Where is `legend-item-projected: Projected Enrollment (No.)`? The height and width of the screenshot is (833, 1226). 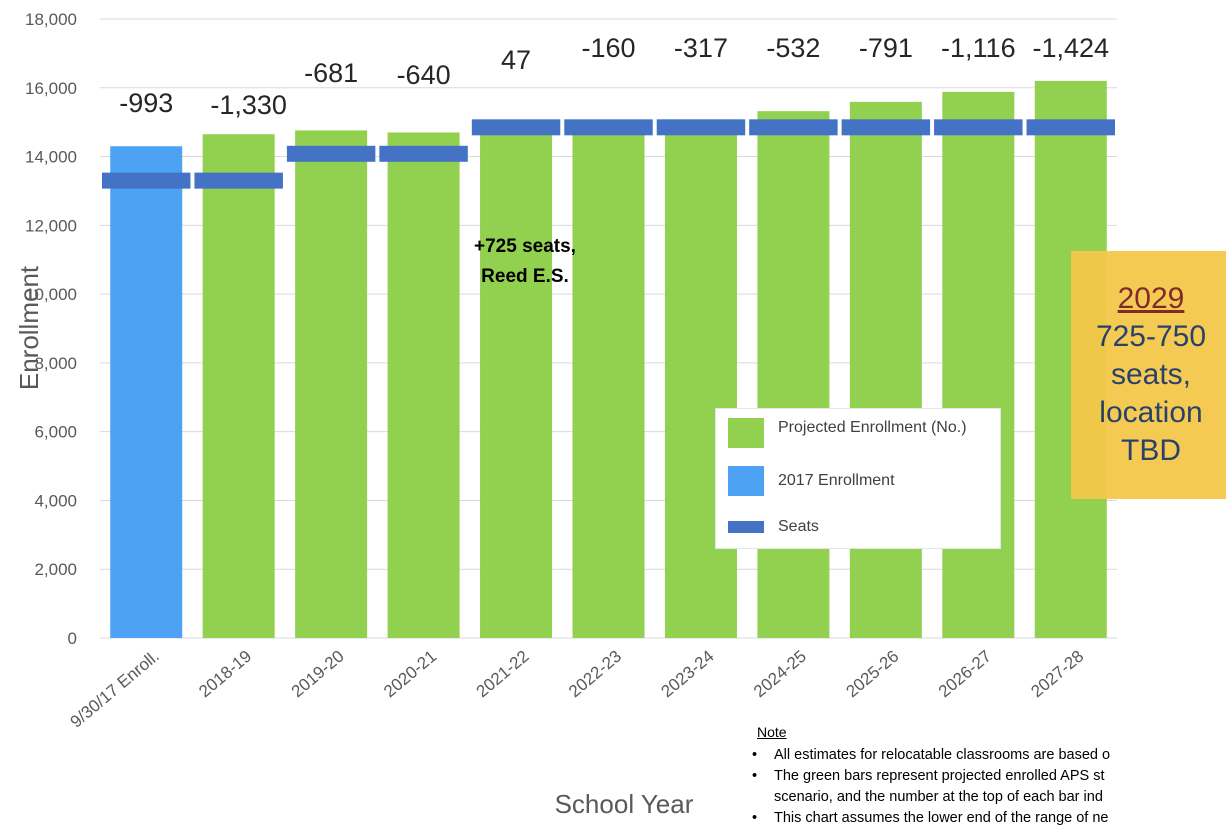 legend-item-projected: Projected Enrollment (No.) is located at coordinates (853, 433).